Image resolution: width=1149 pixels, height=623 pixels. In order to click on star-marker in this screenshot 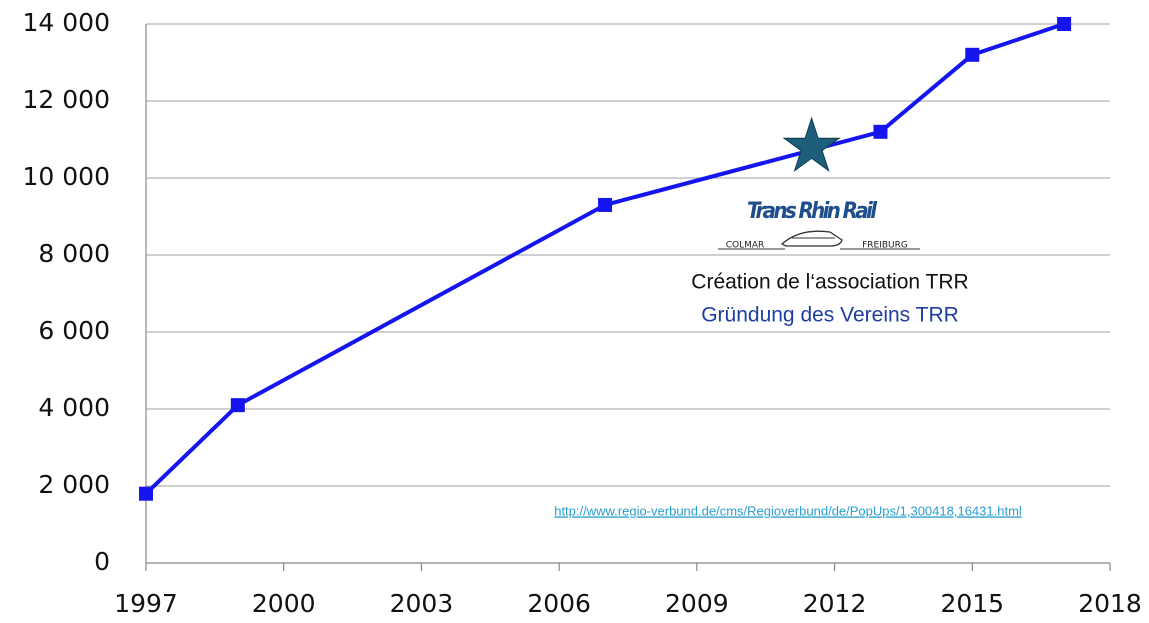, I will do `click(811, 144)`.